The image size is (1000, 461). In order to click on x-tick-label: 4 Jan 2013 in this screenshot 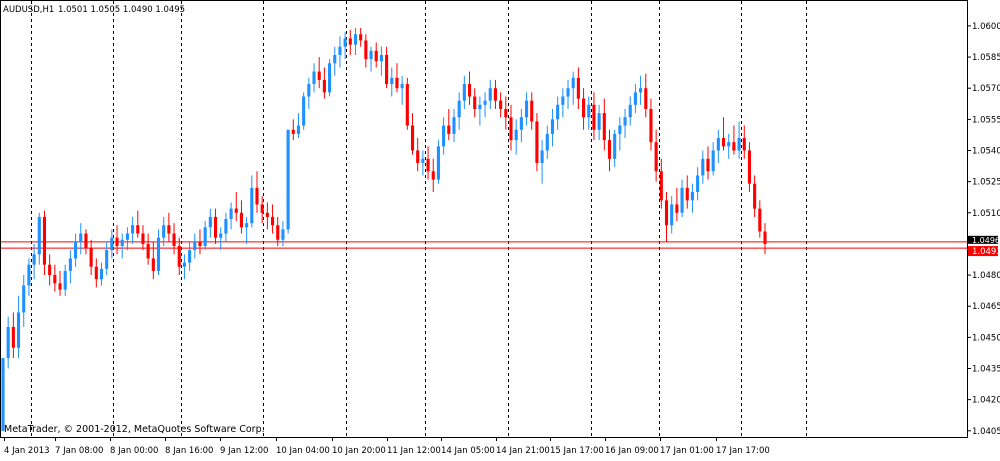, I will do `click(27, 451)`.